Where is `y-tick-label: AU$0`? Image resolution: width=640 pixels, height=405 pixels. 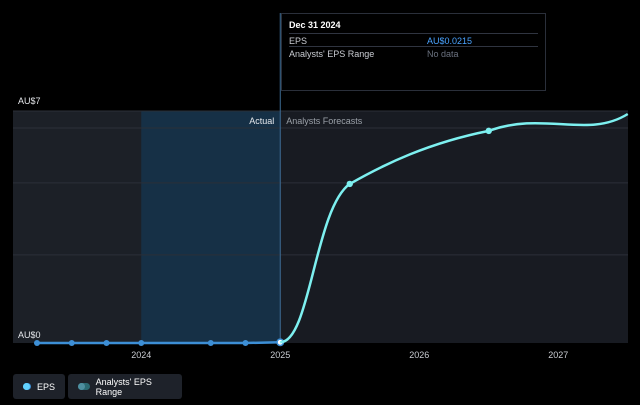 y-tick-label: AU$0 is located at coordinates (29, 335).